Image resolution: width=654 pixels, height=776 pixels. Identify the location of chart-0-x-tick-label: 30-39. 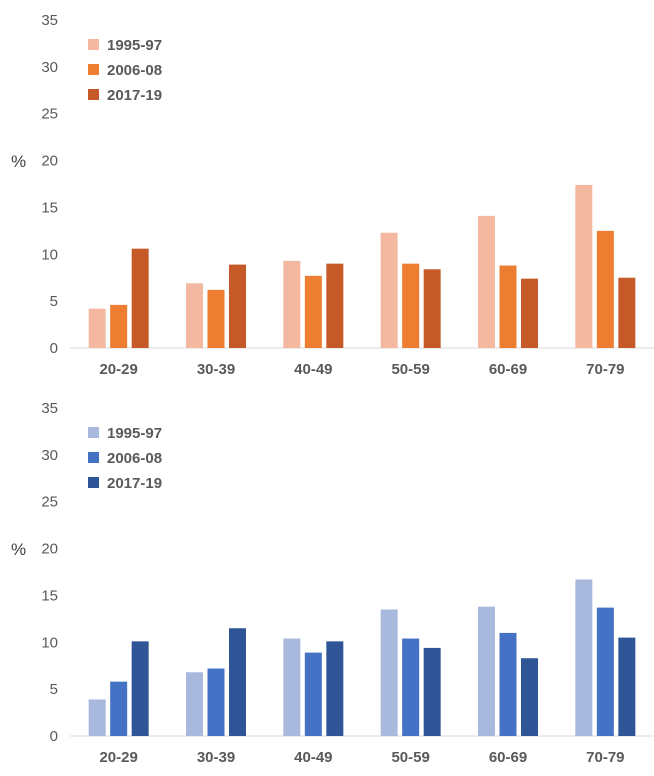
(216, 369).